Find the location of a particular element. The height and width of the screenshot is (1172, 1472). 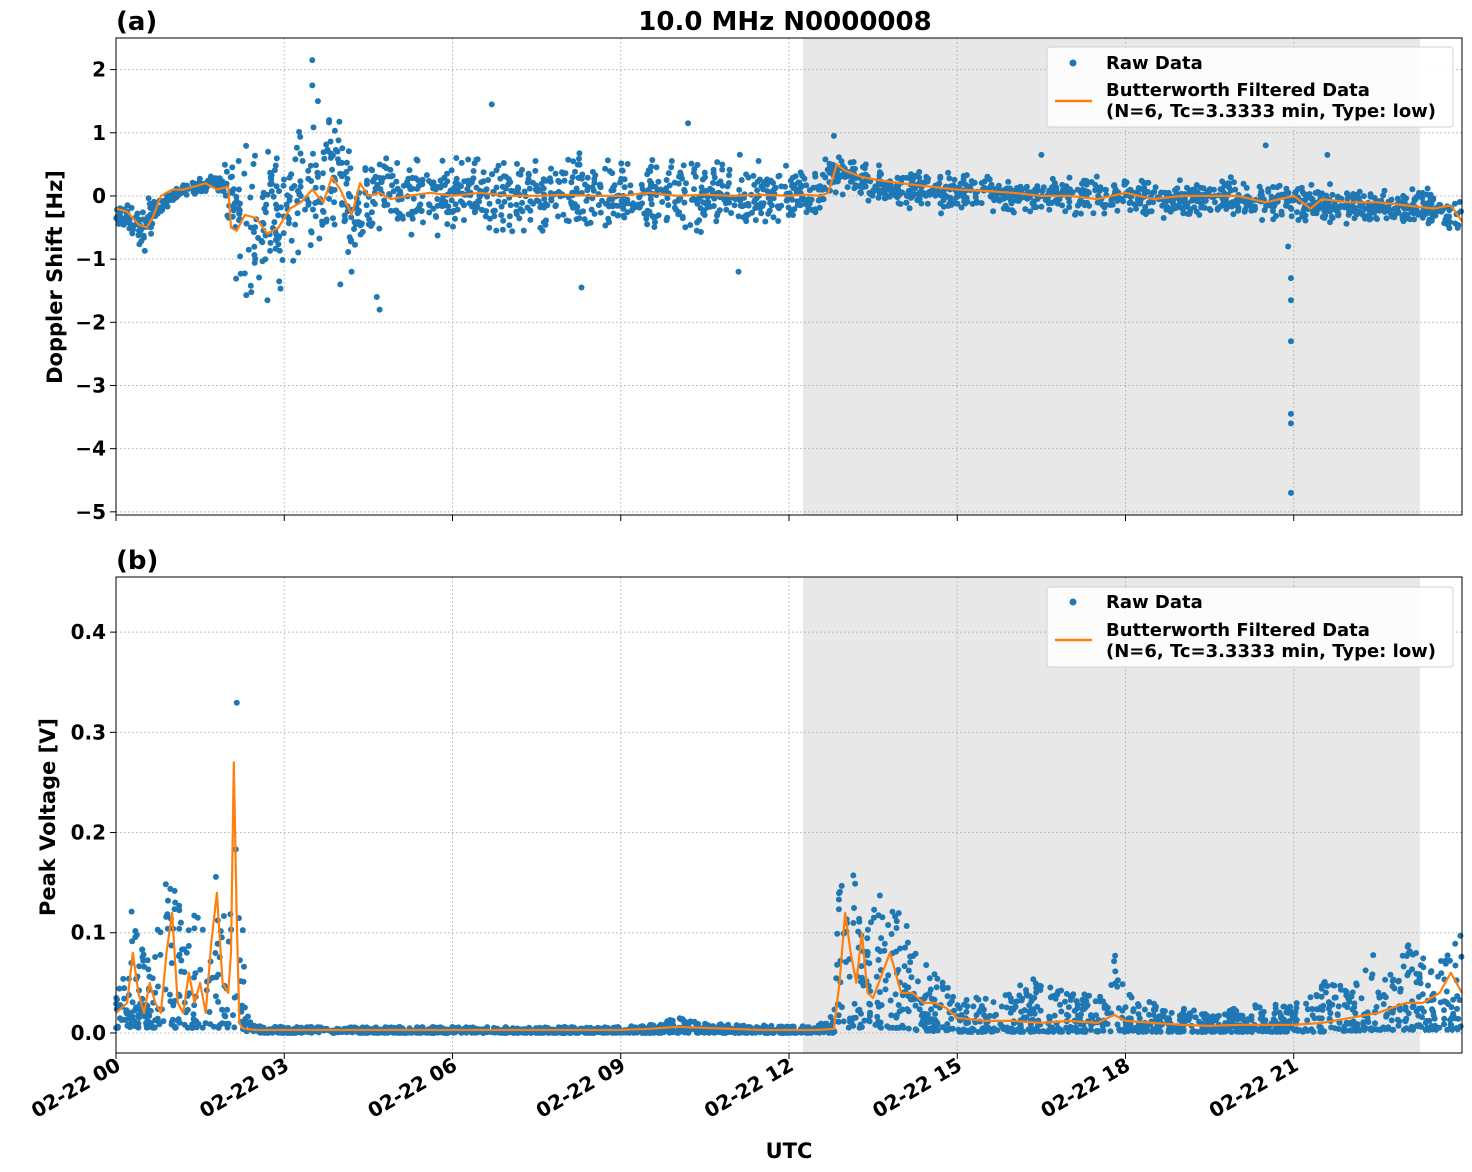

x-tick-label: 02-22 18 is located at coordinates (1085, 1088).